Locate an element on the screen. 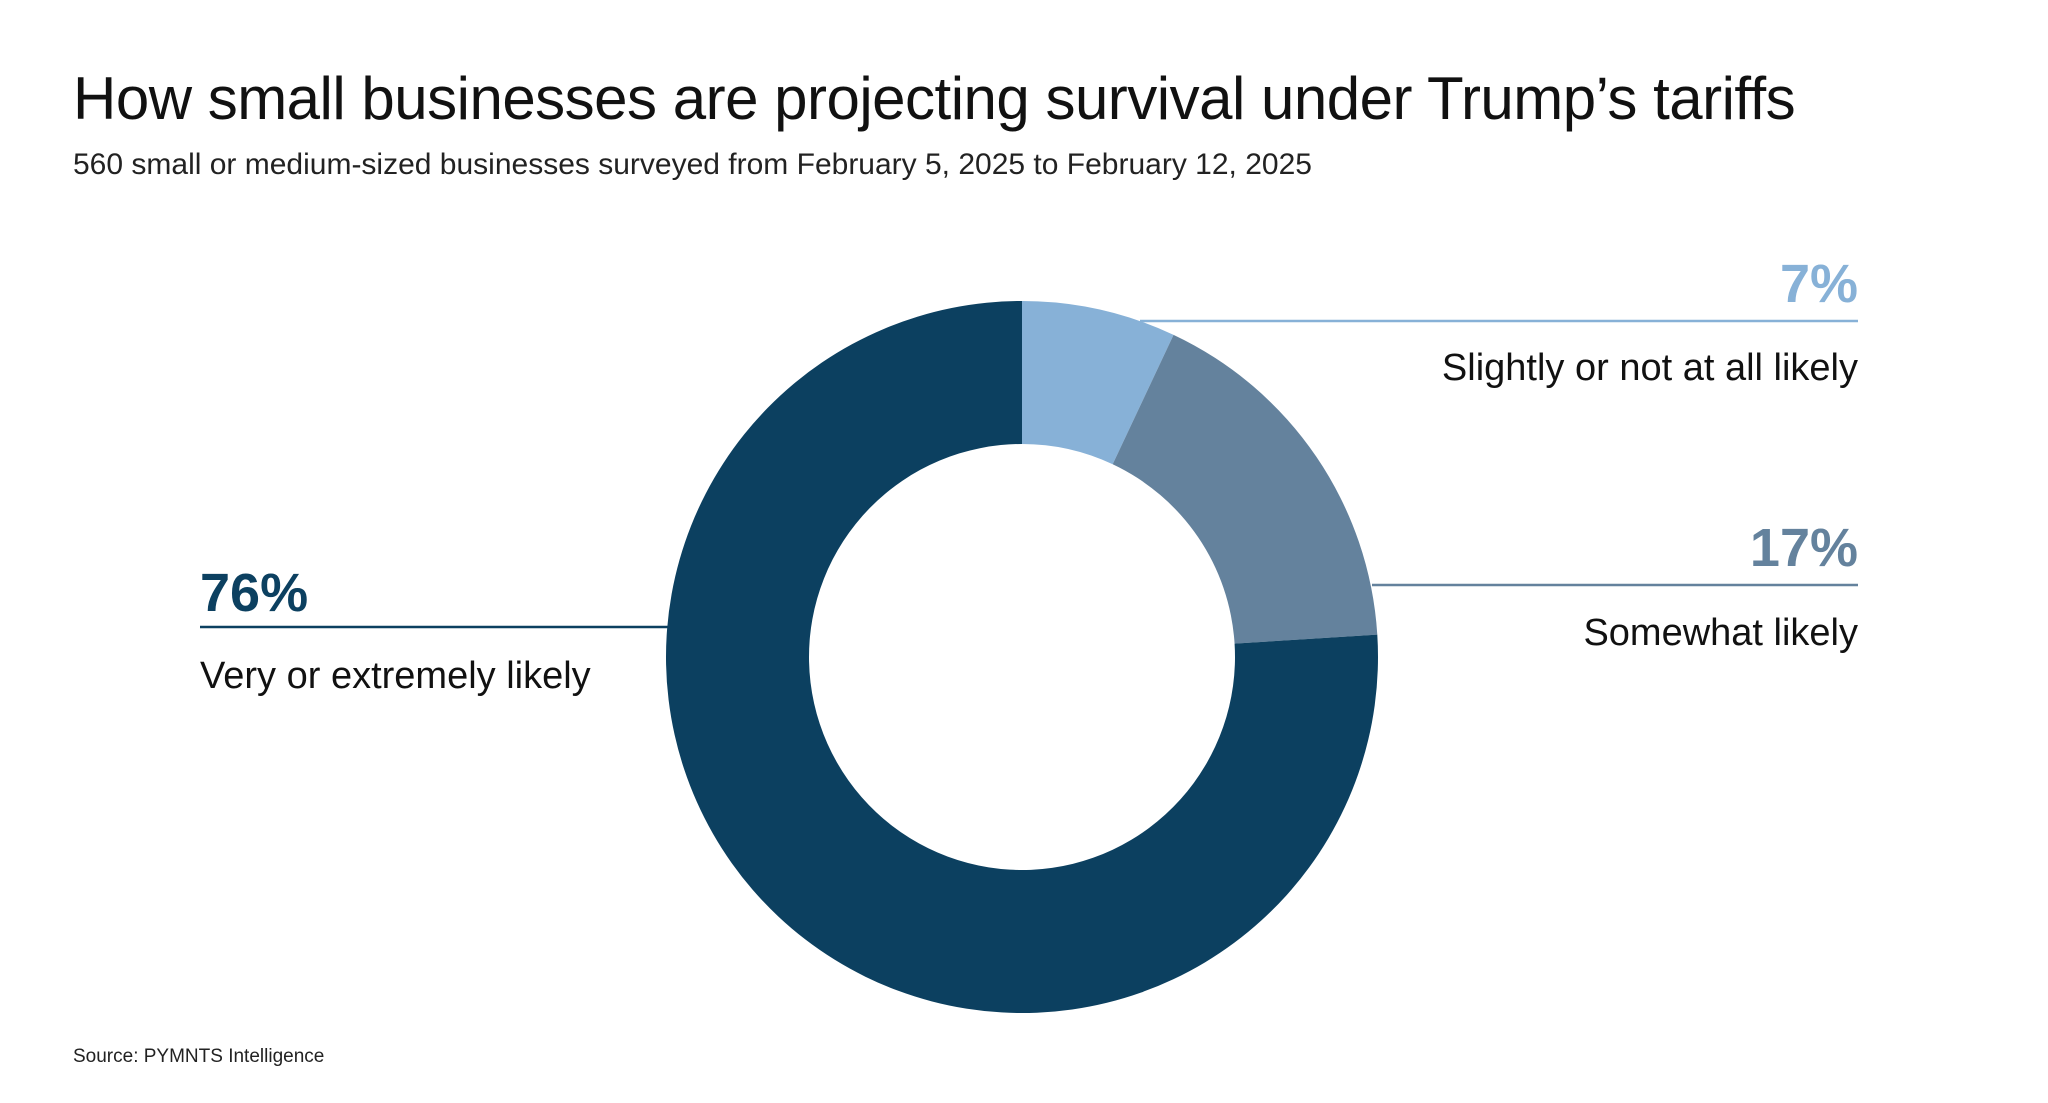 The height and width of the screenshot is (1103, 2048). category-label-very-or-extremely-likely: Very or extremely likely is located at coordinates (395, 676).